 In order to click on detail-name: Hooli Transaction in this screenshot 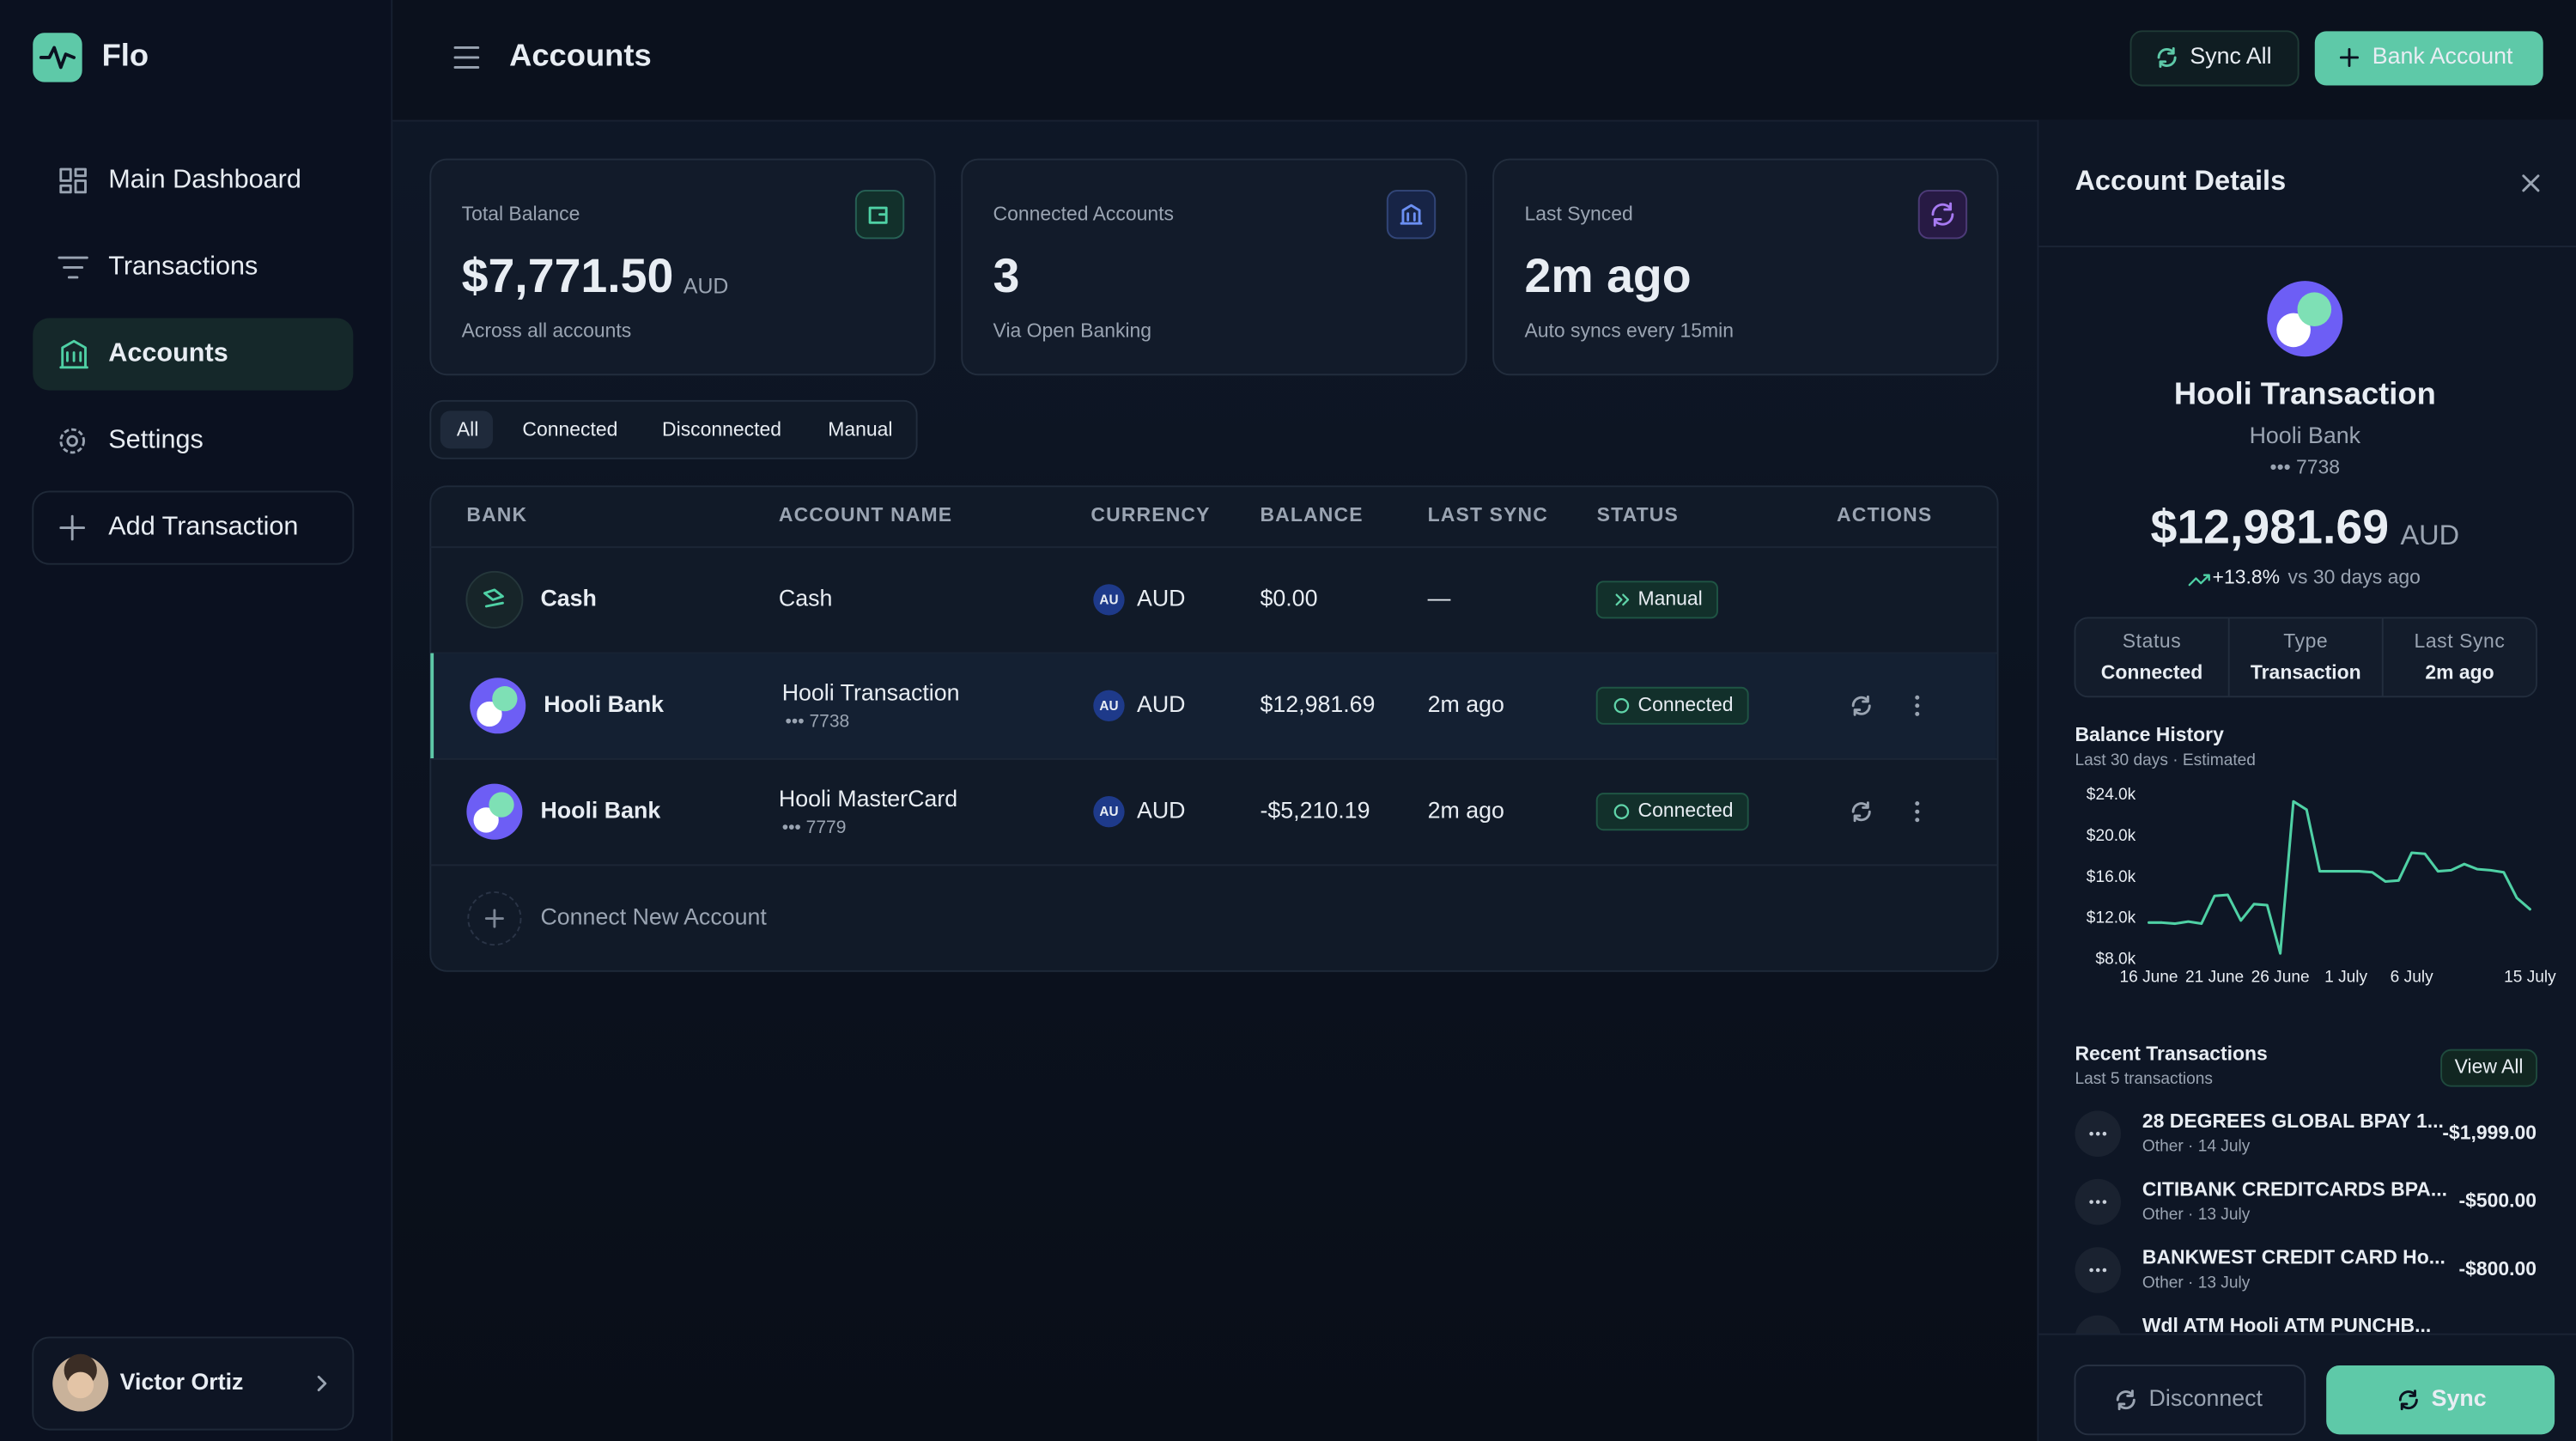, I will do `click(2305, 394)`.